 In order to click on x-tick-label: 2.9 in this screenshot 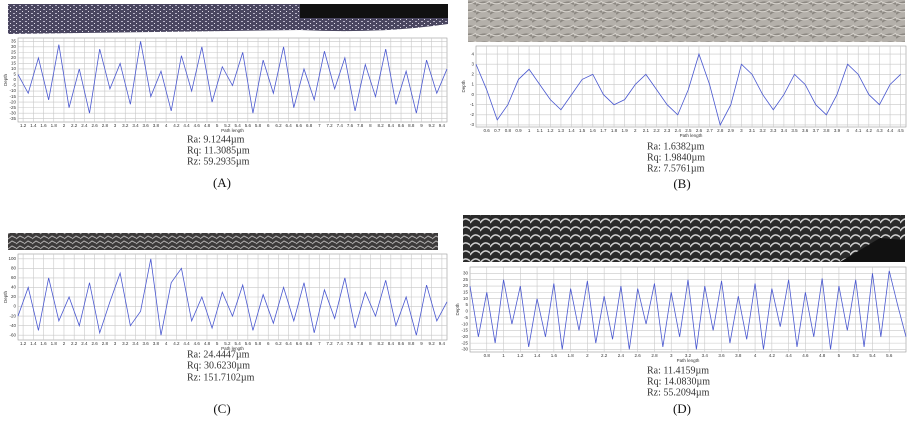, I will do `click(731, 130)`.